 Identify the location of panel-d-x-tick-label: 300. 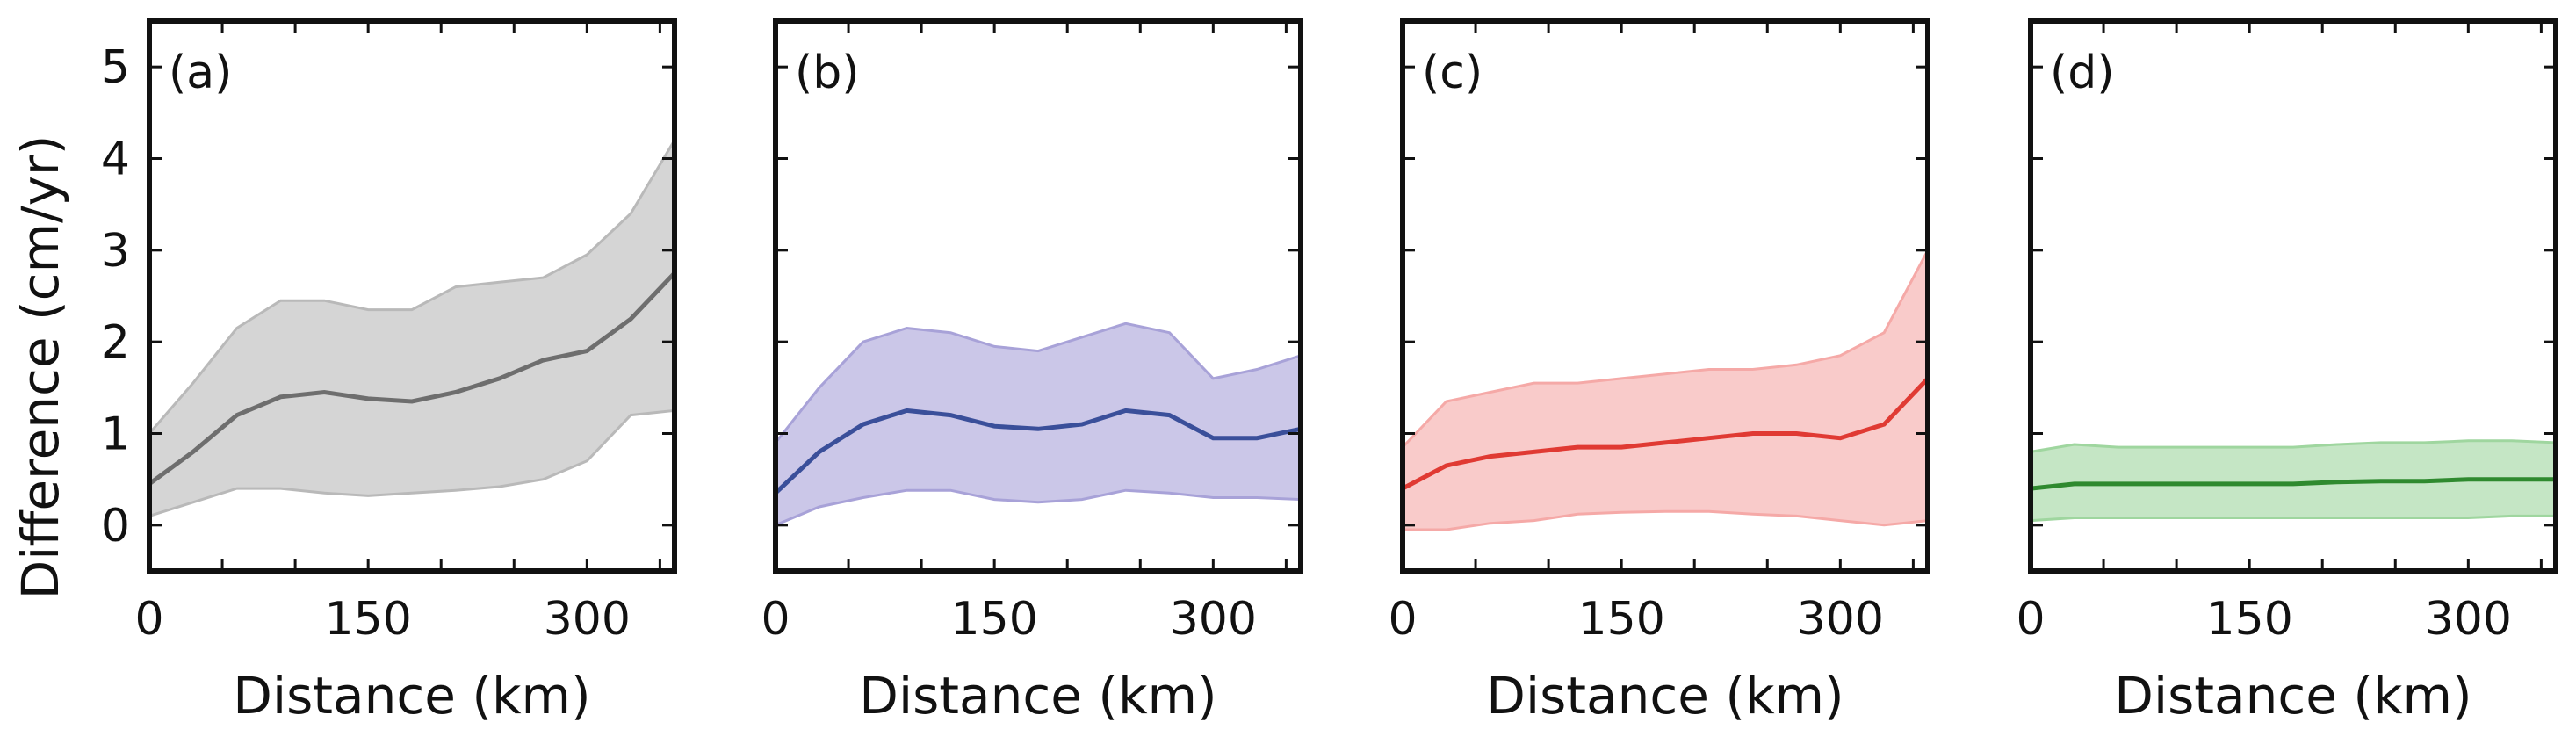
(2468, 619).